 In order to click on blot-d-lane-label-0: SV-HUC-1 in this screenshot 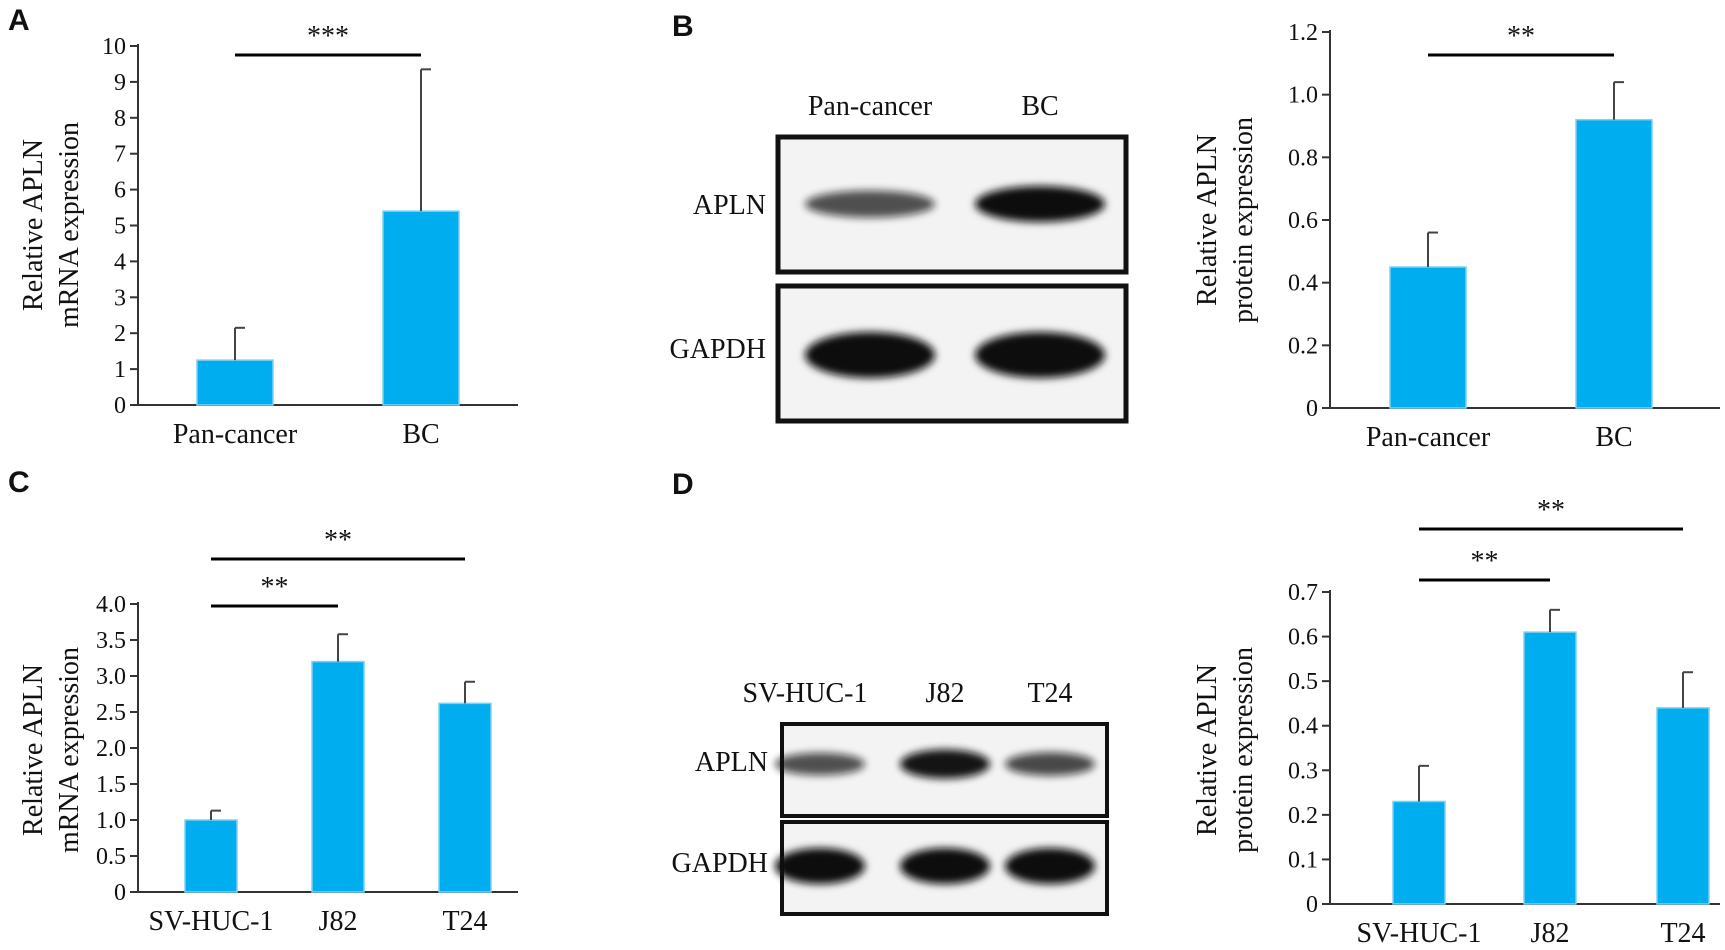, I will do `click(805, 693)`.